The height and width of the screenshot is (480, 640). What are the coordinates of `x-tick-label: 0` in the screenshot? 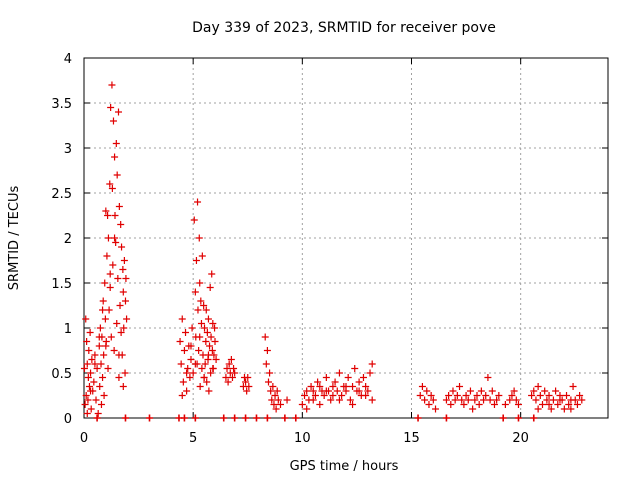 It's located at (84, 438).